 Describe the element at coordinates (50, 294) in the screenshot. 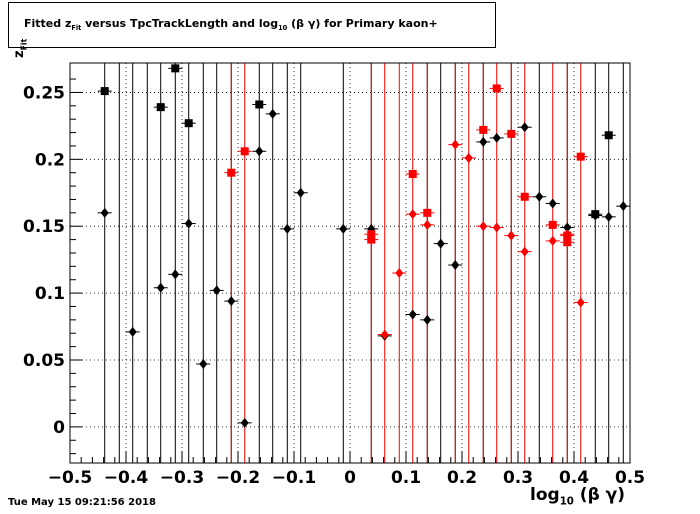

I see `y-tick-label: 0.1` at that location.